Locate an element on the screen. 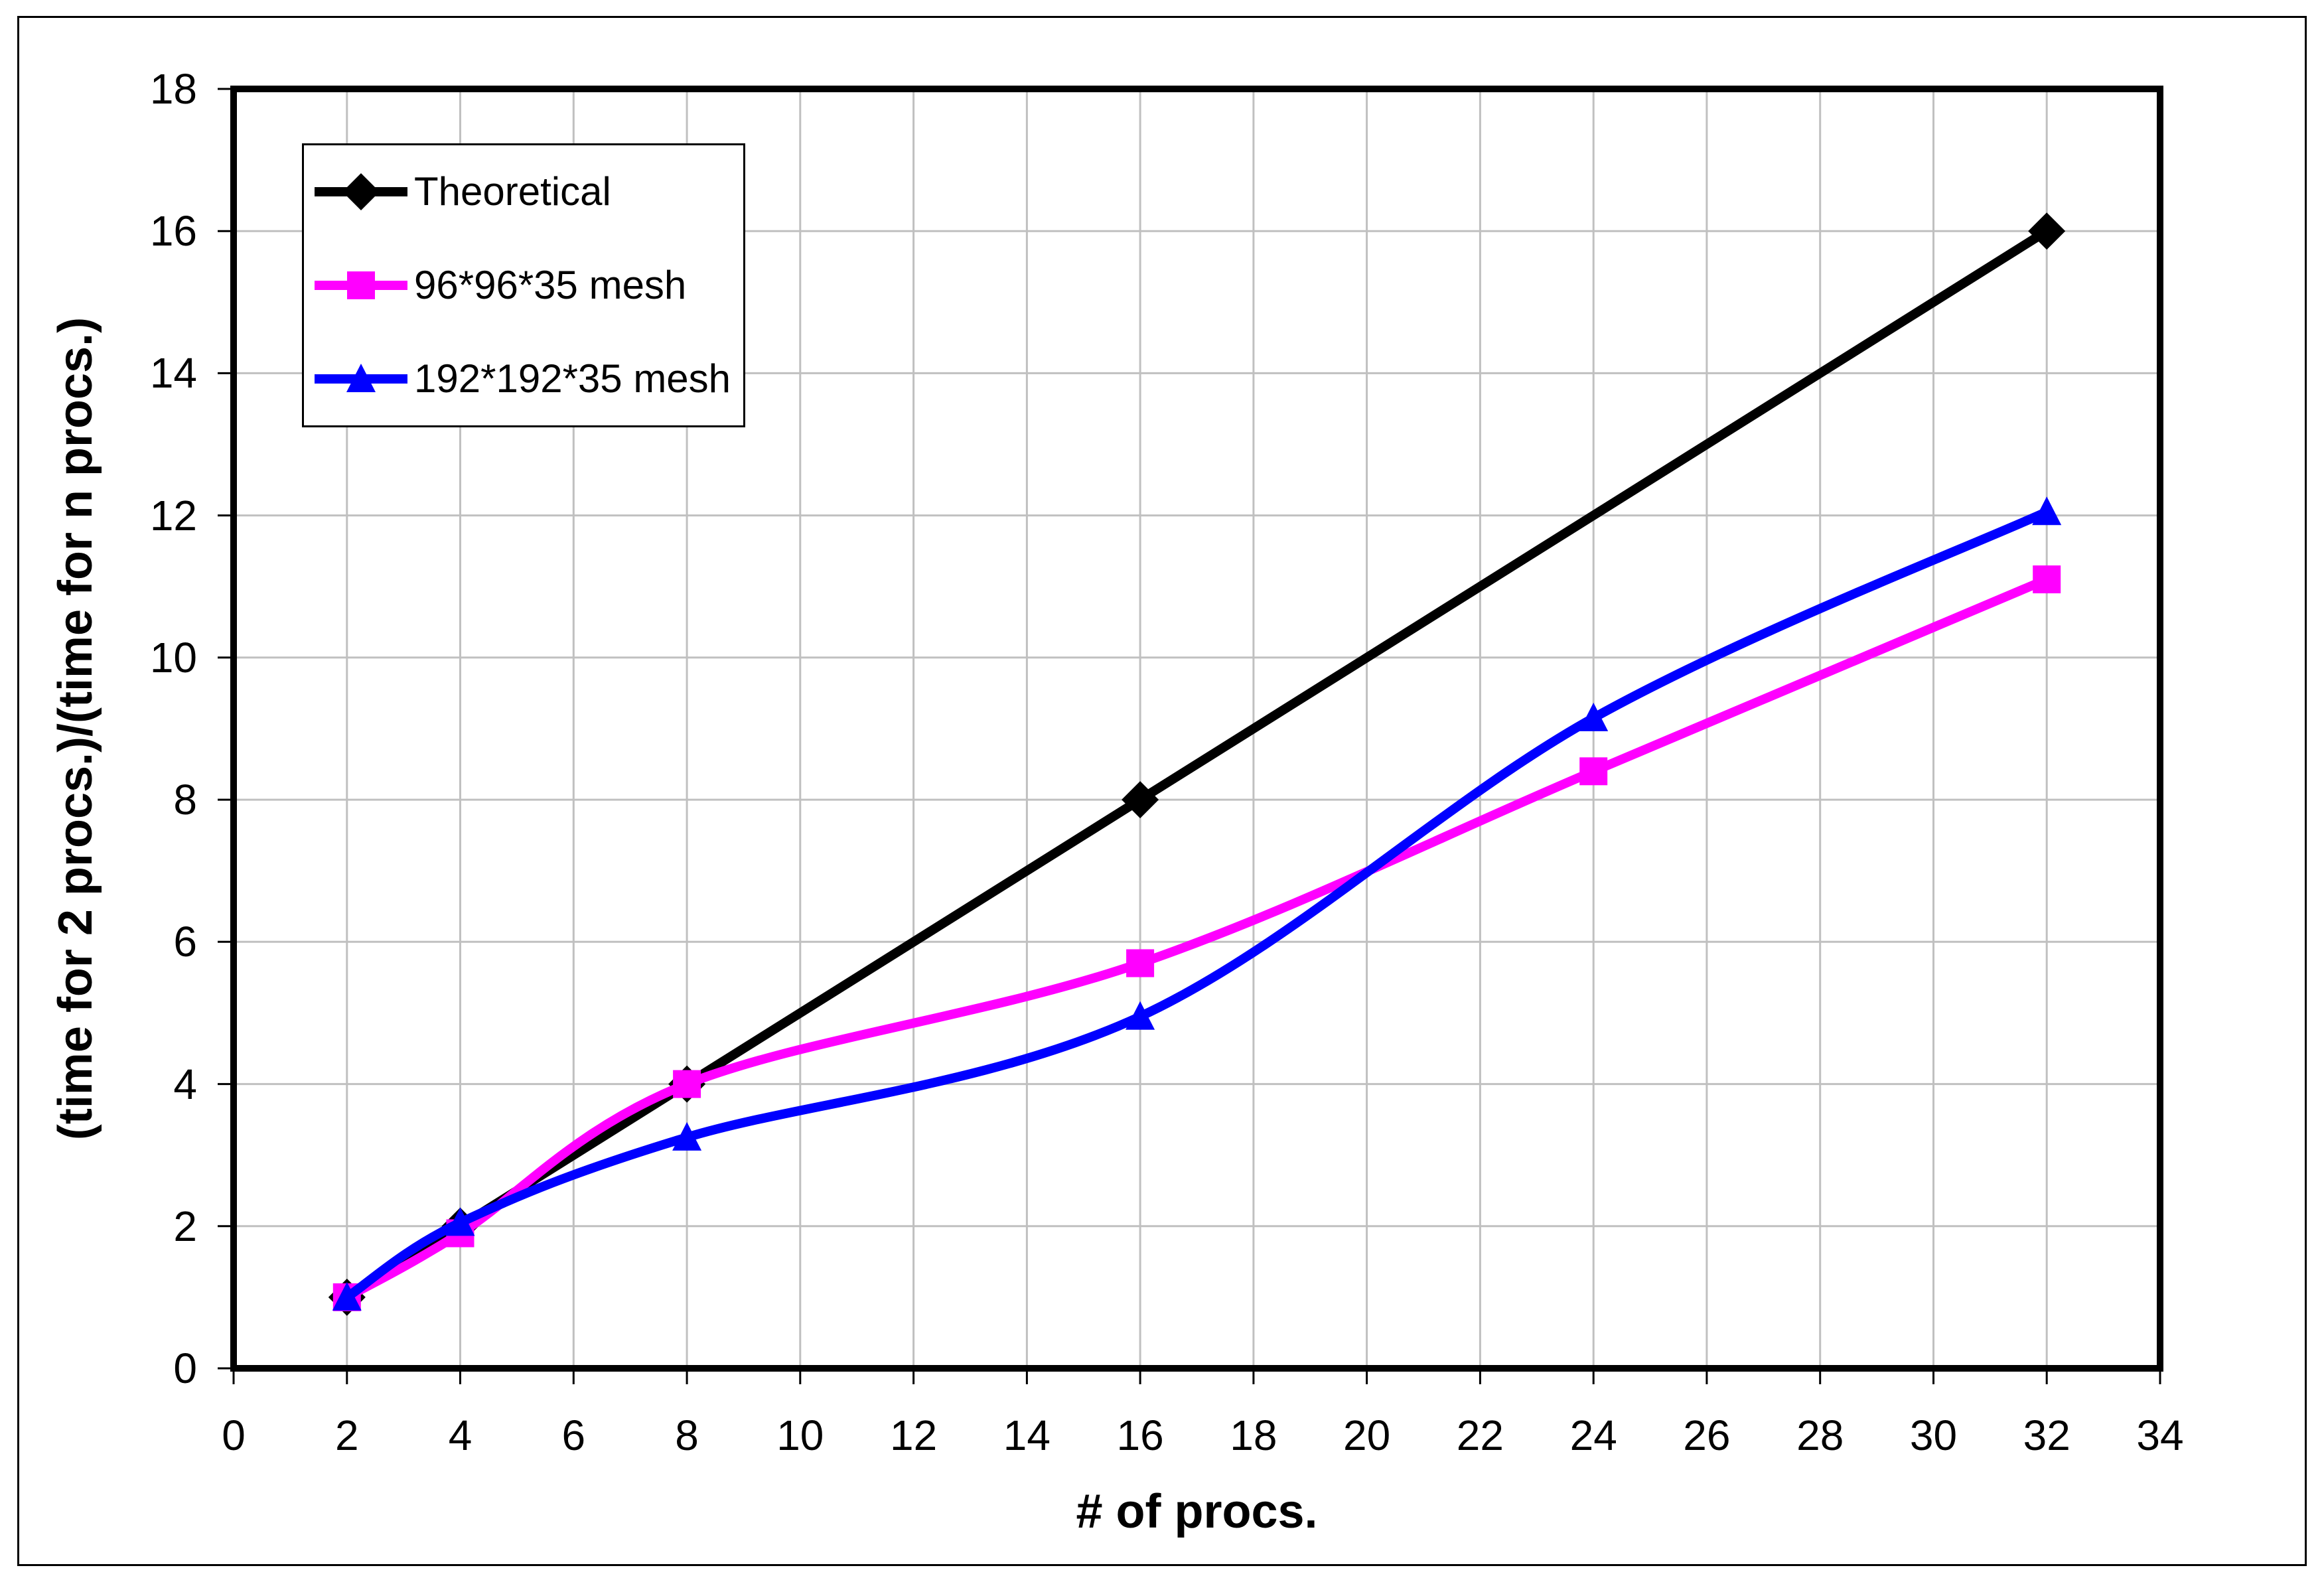 The height and width of the screenshot is (1582, 2324). x-tick-label: 0 is located at coordinates (234, 1435).